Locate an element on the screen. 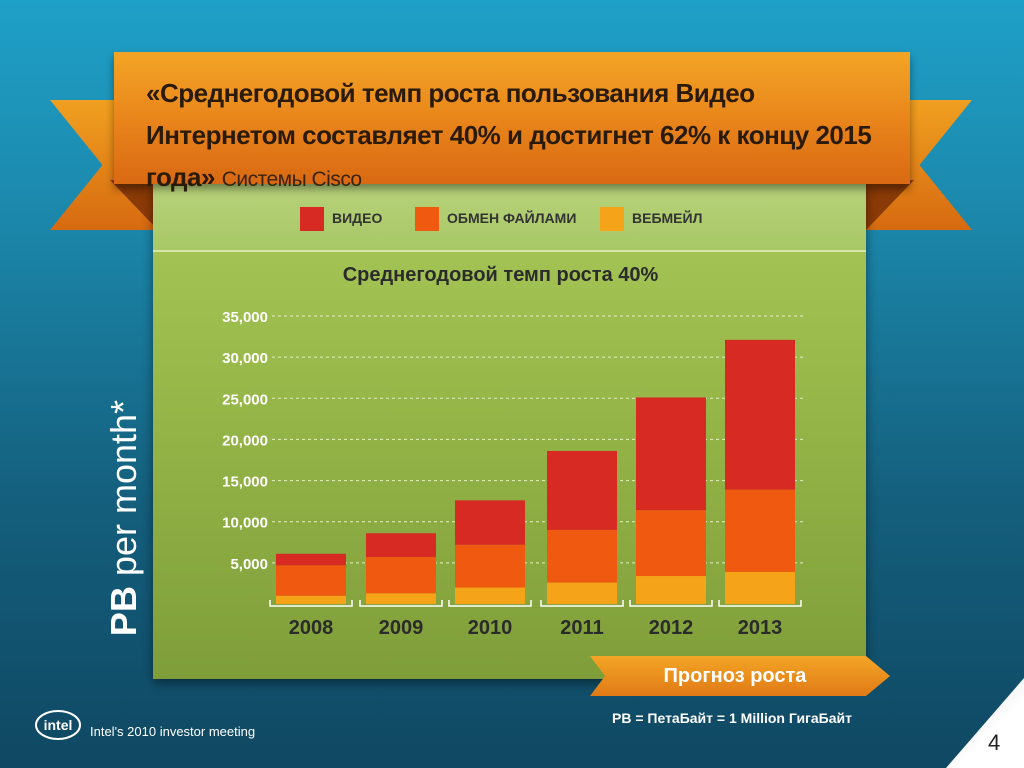 The height and width of the screenshot is (768, 1024). y-tick-label: 25,000 is located at coordinates (245, 399).